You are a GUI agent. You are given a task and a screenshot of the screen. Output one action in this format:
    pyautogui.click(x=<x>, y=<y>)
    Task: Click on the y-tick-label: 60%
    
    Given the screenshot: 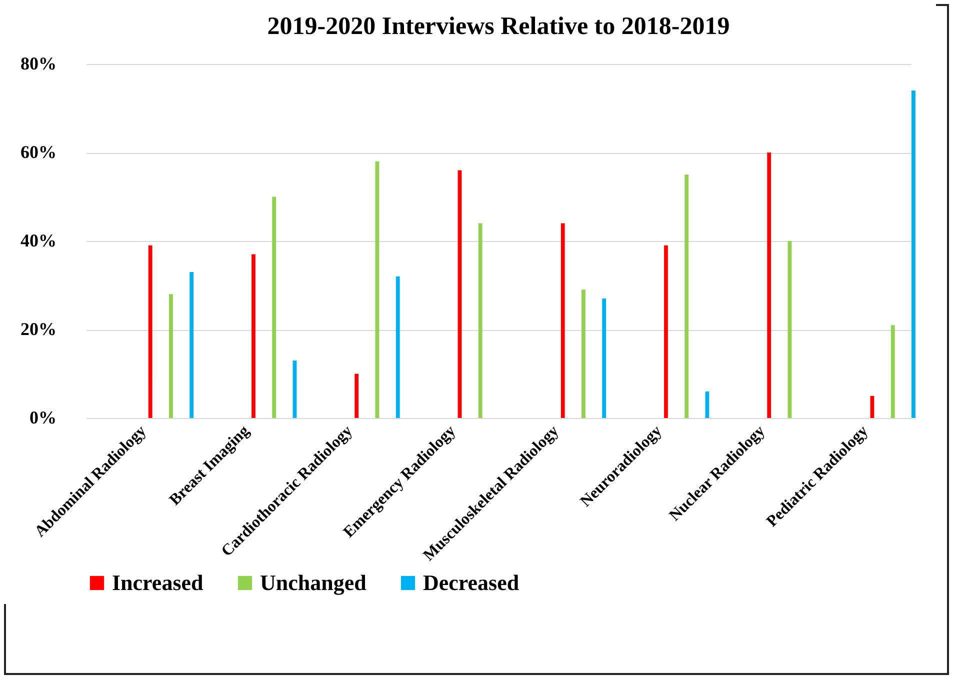 What is the action you would take?
    pyautogui.click(x=38, y=152)
    